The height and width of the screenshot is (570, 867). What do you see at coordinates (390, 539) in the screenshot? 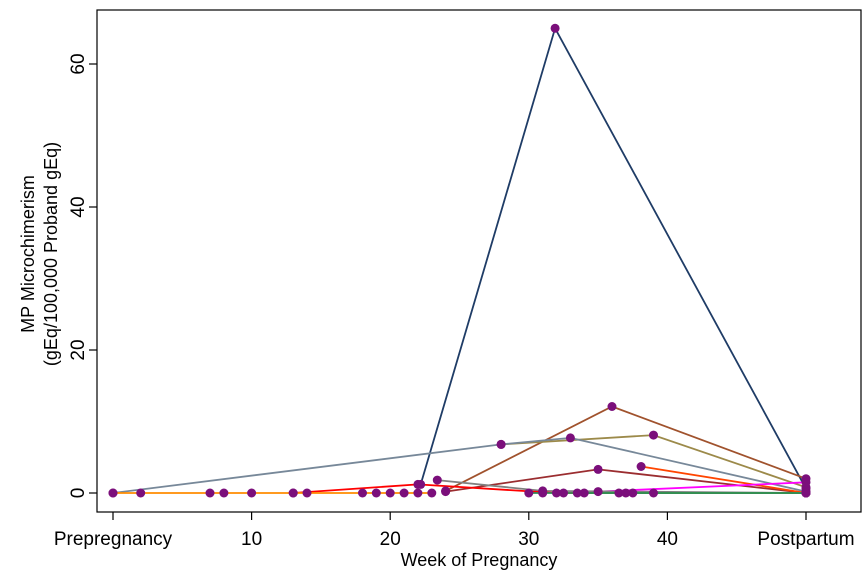
I see `x-tick-label: 20` at bounding box center [390, 539].